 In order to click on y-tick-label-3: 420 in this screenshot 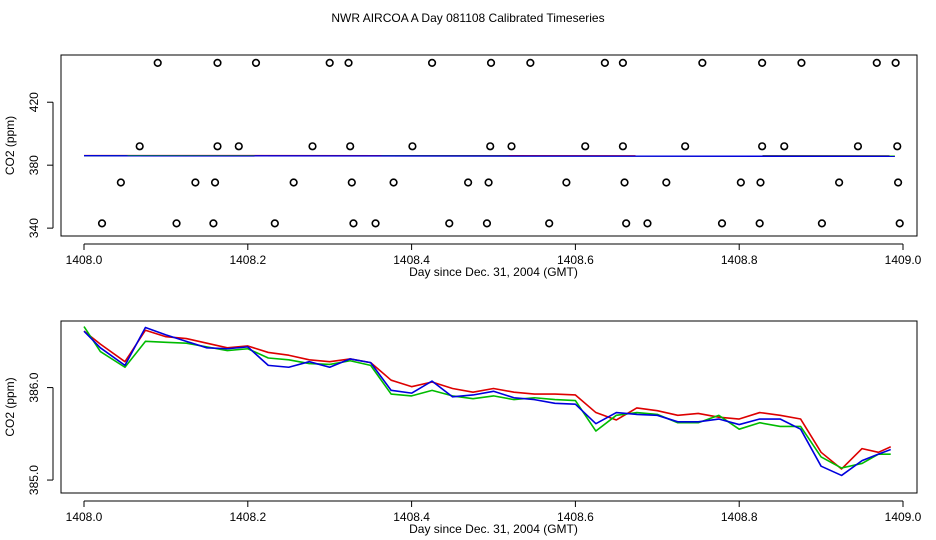, I will do `click(34, 102)`.